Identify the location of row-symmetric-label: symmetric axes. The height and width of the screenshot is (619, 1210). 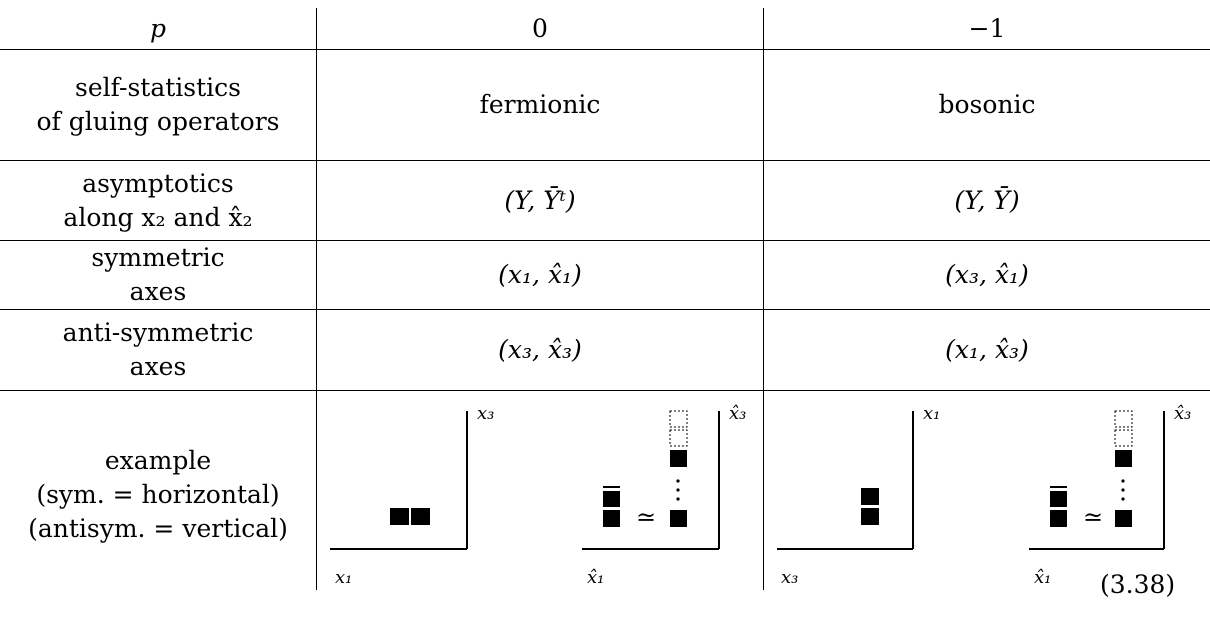
(158, 275).